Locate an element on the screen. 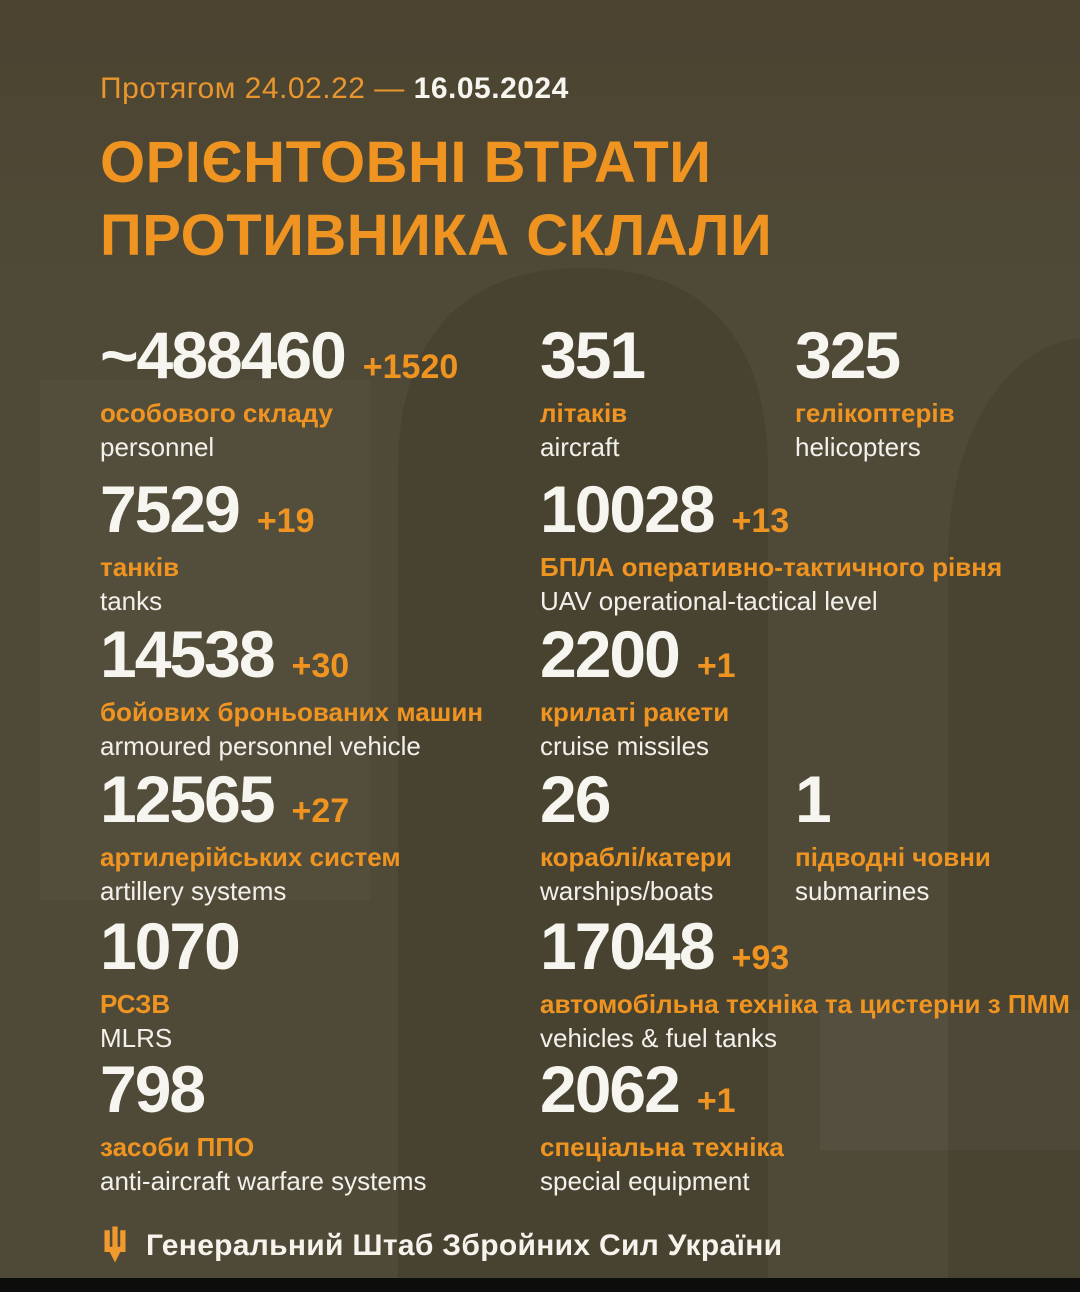  title-line-2: ПРОТИВНИКА СКЛАЛИ is located at coordinates (436, 235).